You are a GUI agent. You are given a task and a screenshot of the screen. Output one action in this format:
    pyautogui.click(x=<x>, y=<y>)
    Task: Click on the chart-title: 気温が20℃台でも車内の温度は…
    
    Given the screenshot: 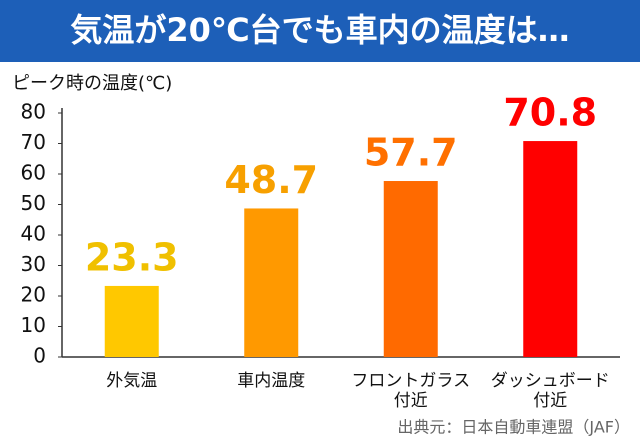 What is the action you would take?
    pyautogui.click(x=319, y=30)
    